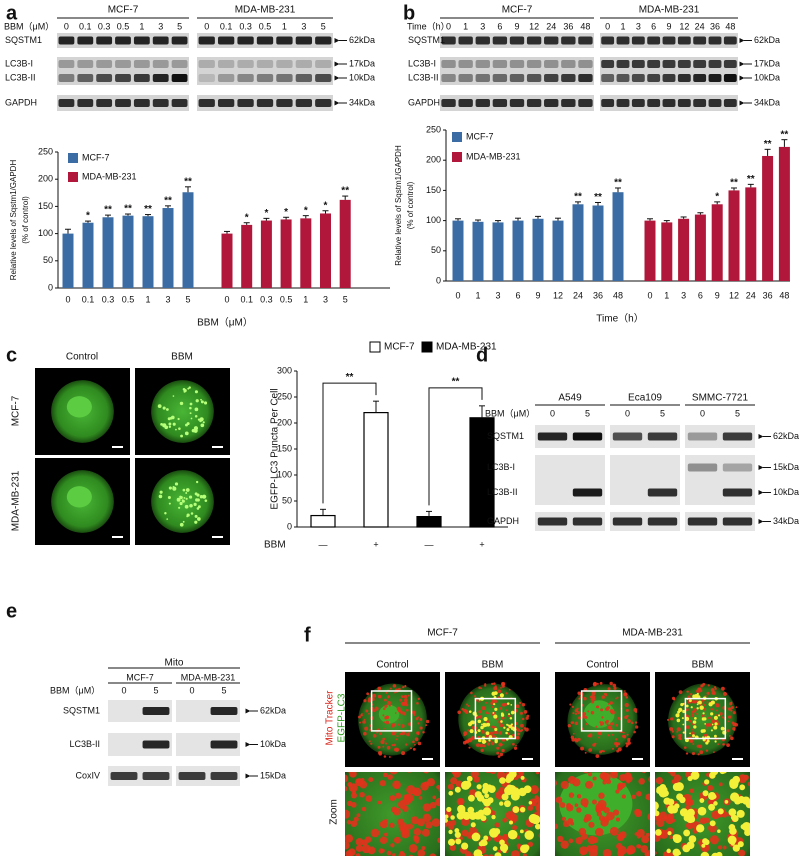 The width and height of the screenshot is (800, 858). What do you see at coordinates (330, 718) in the screenshot?
I see `channel-label: Mito Tracker` at bounding box center [330, 718].